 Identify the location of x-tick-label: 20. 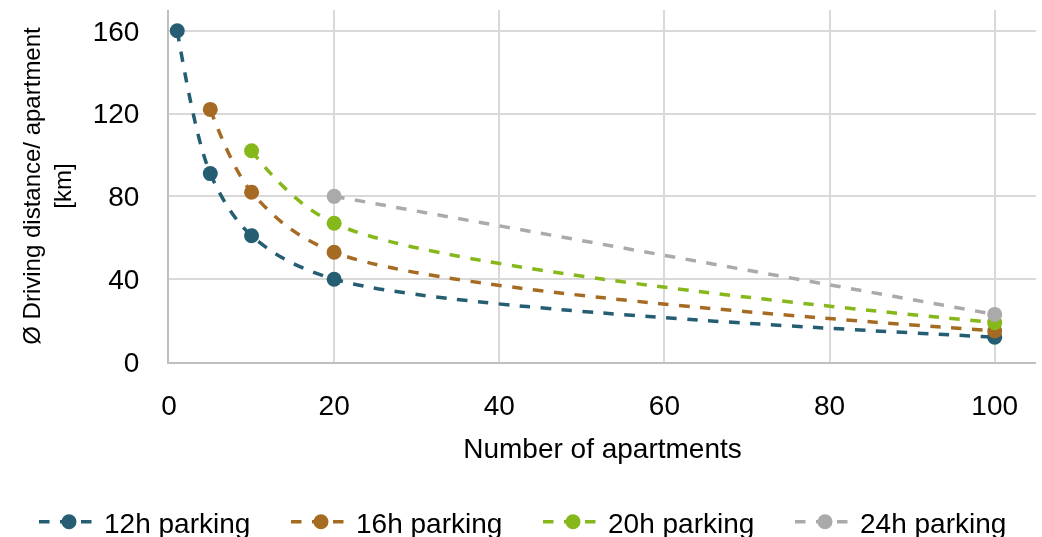
(334, 405).